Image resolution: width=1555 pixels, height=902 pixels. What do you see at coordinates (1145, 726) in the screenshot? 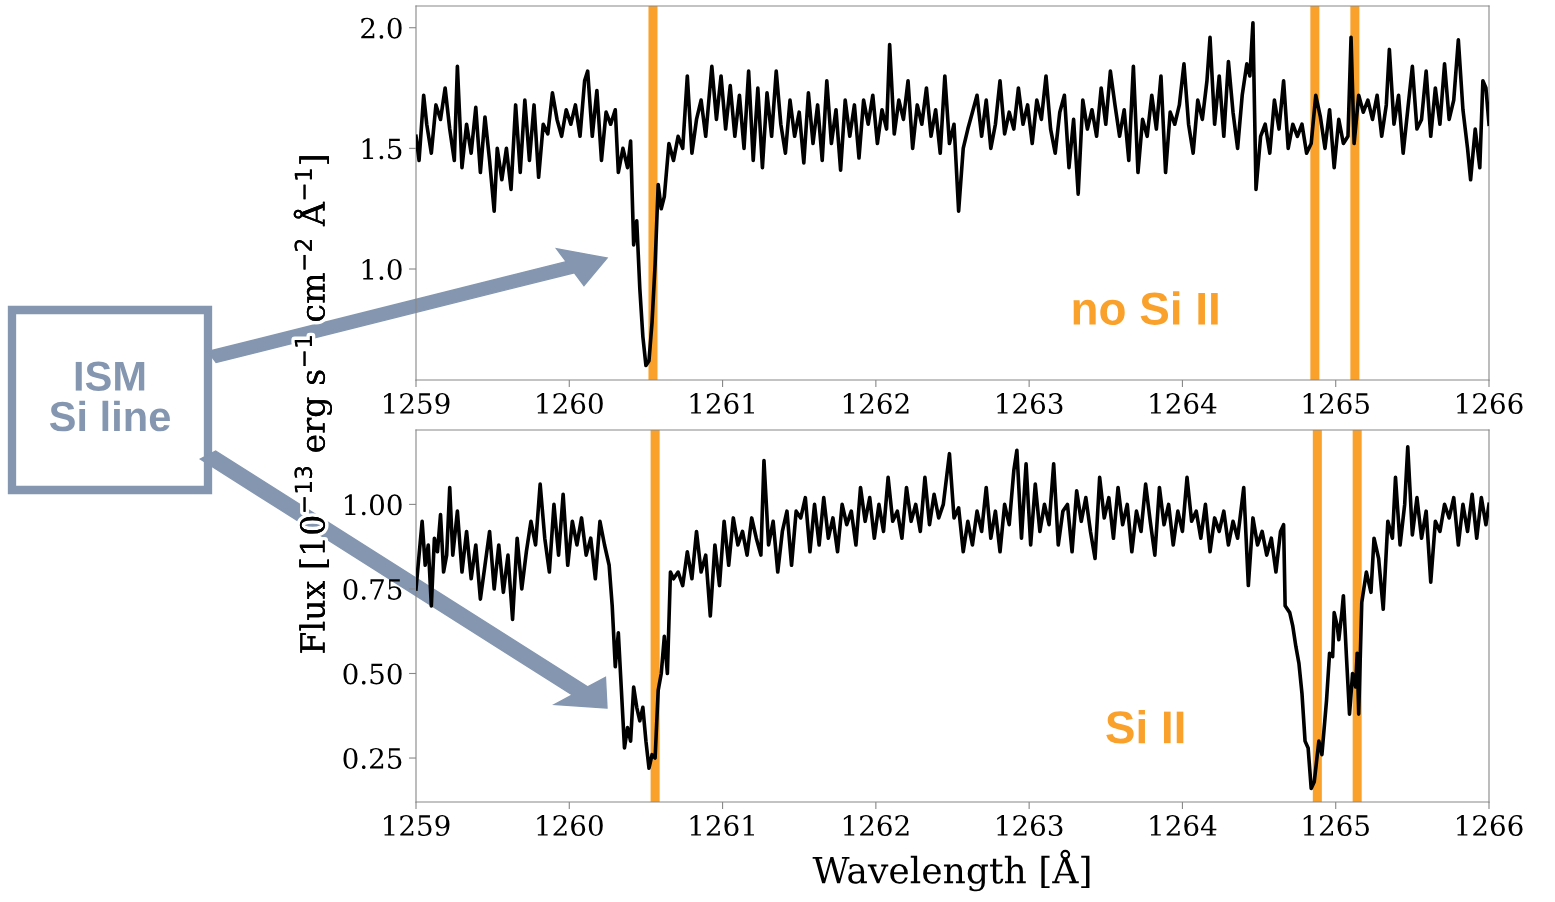
I see `annotation: Si II` at bounding box center [1145, 726].